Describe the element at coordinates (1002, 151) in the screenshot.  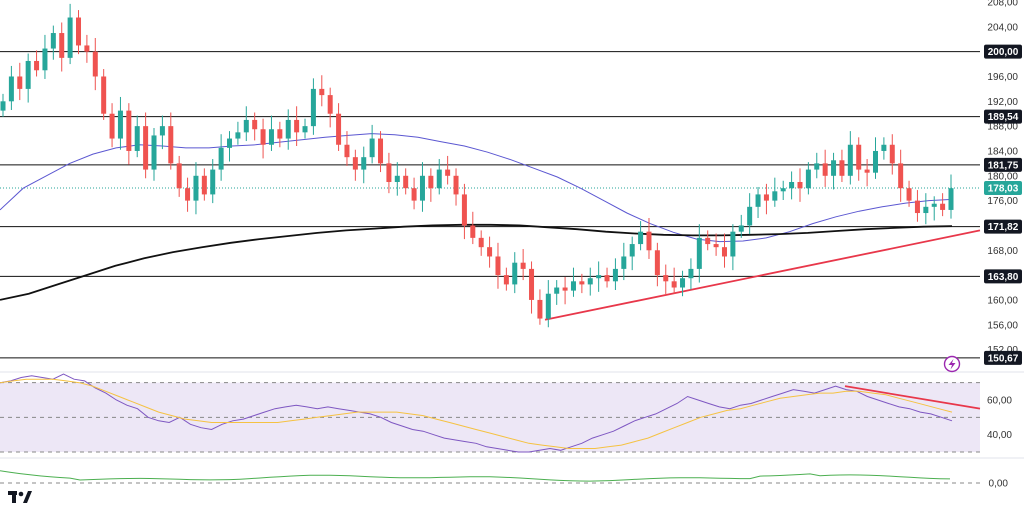
I see `price-tick-label: 184,00` at that location.